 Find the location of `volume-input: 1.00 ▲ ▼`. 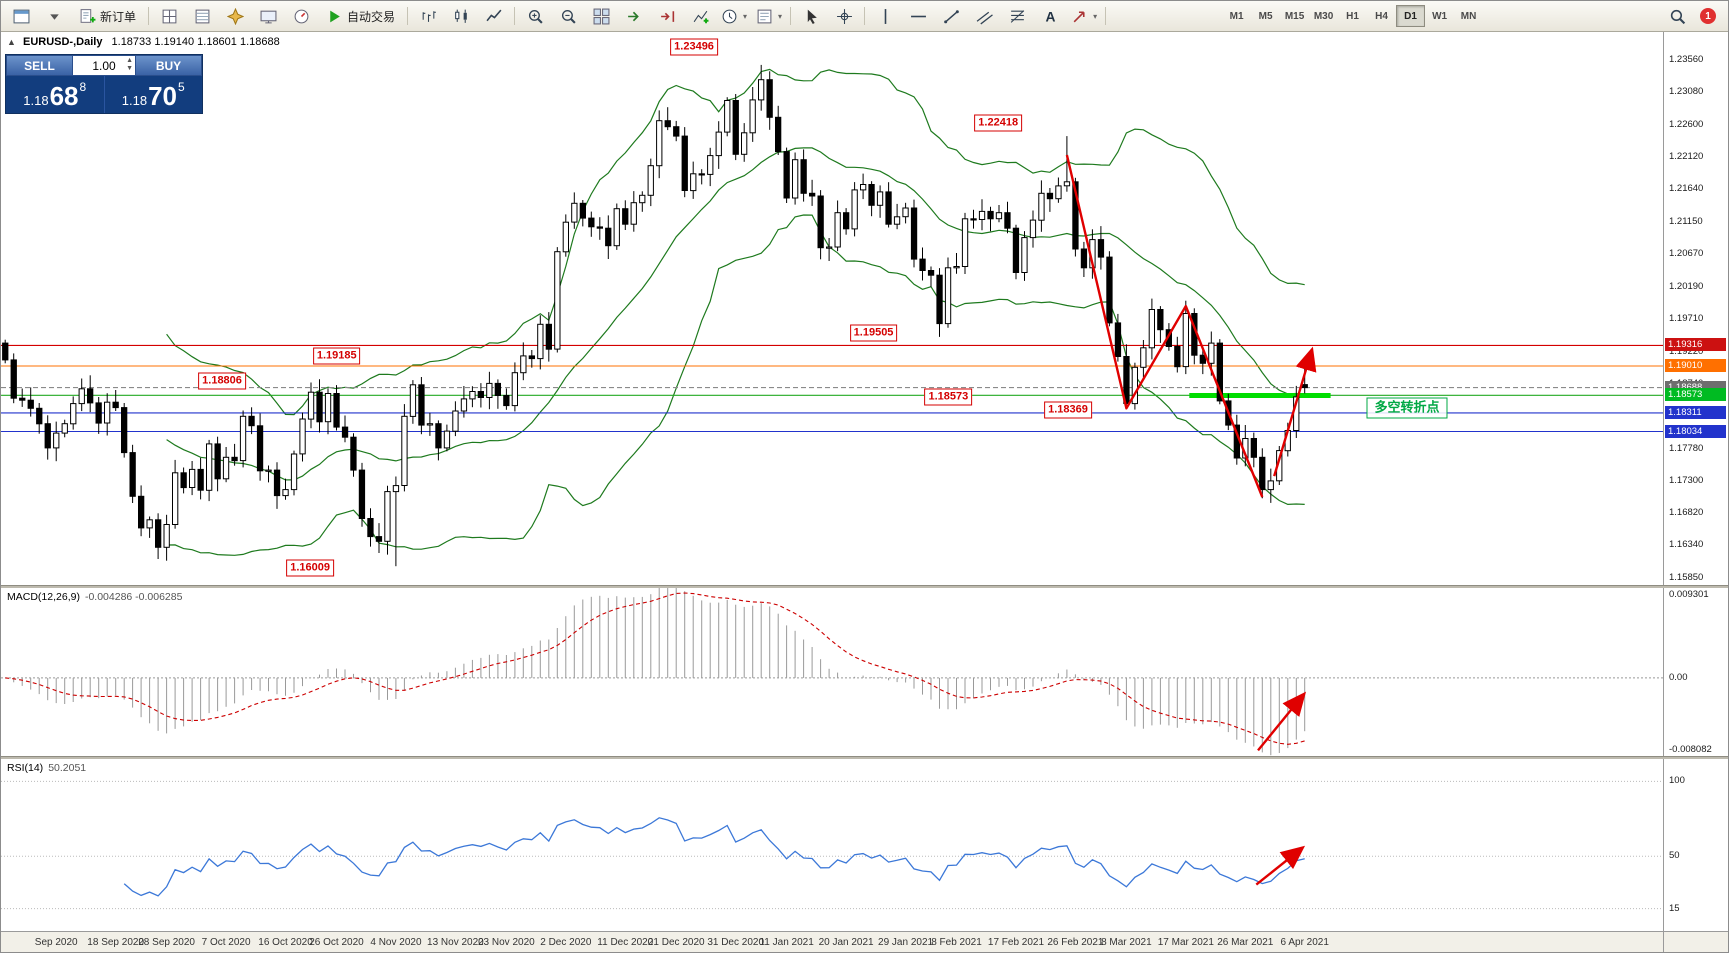

volume-input: 1.00 ▲ ▼ is located at coordinates (104, 65).